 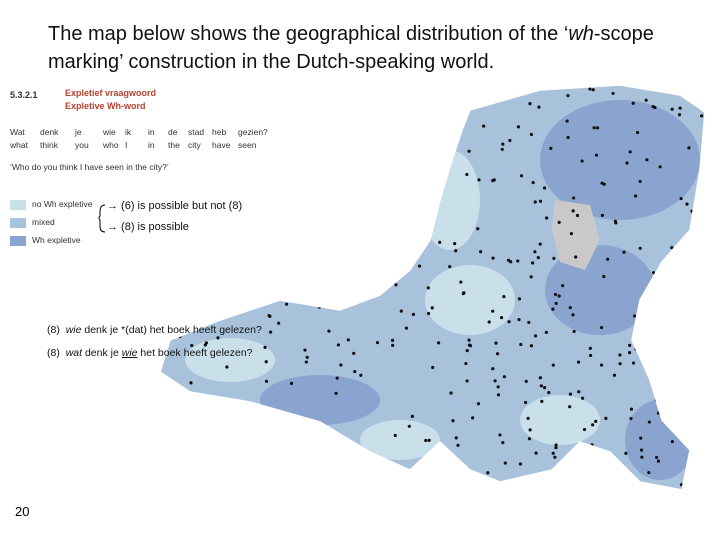 I want to click on example-italic: wat, so click(x=74, y=353).